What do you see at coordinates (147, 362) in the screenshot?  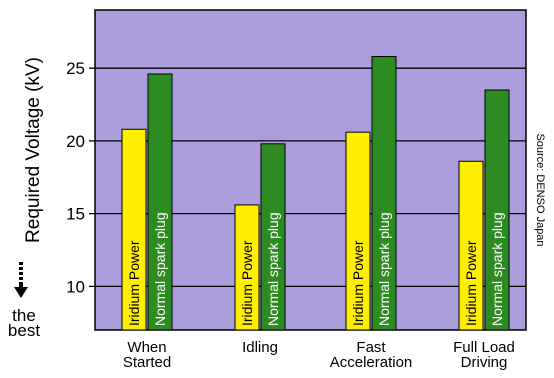 I see `x-tick-label: Started` at bounding box center [147, 362].